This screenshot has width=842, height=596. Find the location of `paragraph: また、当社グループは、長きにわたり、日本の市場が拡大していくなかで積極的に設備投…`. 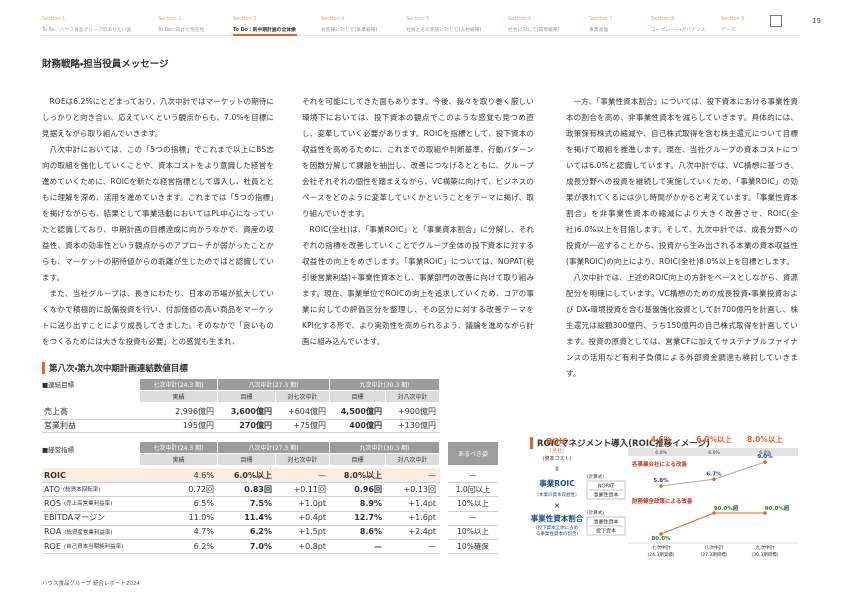

paragraph: また、当社グループは、長きにわたり、日本の市場が拡大していくなかで積極的に設備投… is located at coordinates (158, 317).